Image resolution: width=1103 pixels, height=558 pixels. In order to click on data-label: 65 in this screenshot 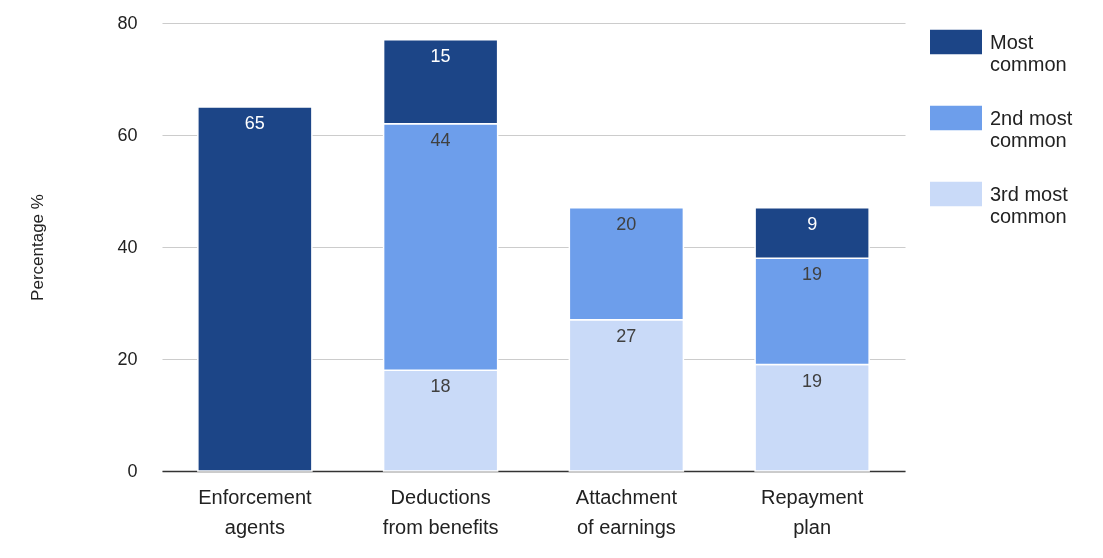, I will do `click(254, 123)`.